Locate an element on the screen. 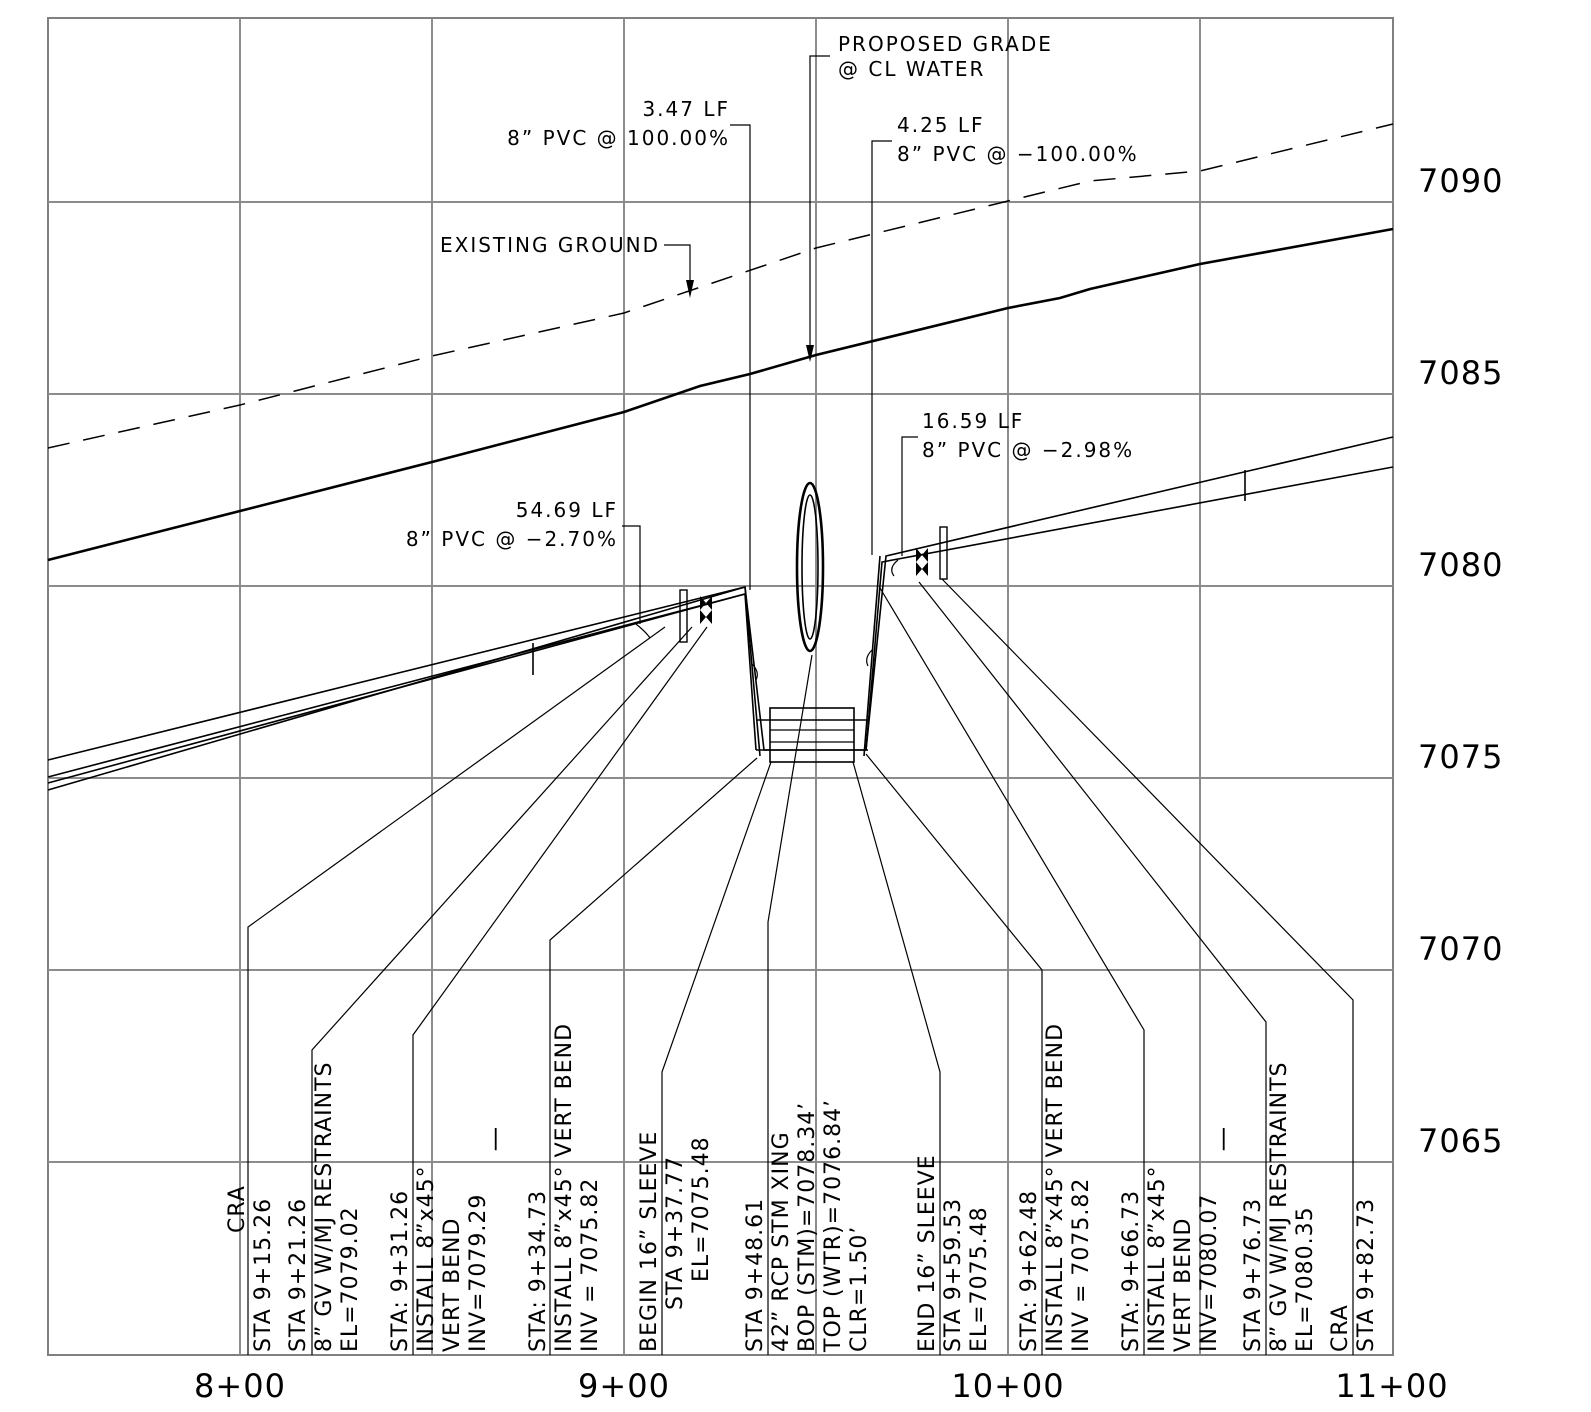 The image size is (1591, 1412). callout-proposed-grade: PROPOSED GRADE is located at coordinates (945, 44).